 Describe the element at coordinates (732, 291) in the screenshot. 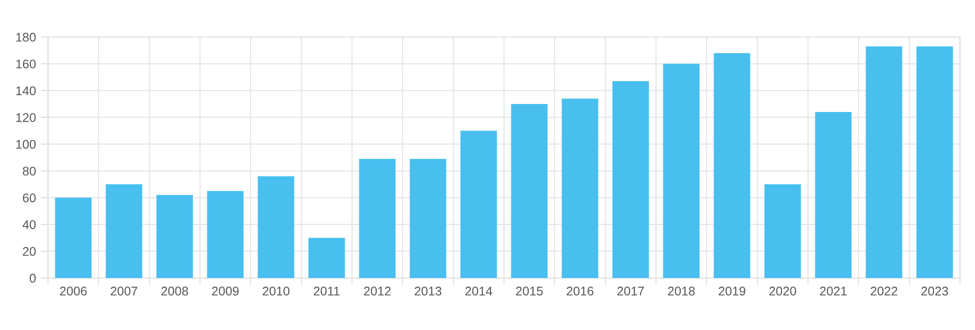

I see `x-tick-label: 2019` at that location.